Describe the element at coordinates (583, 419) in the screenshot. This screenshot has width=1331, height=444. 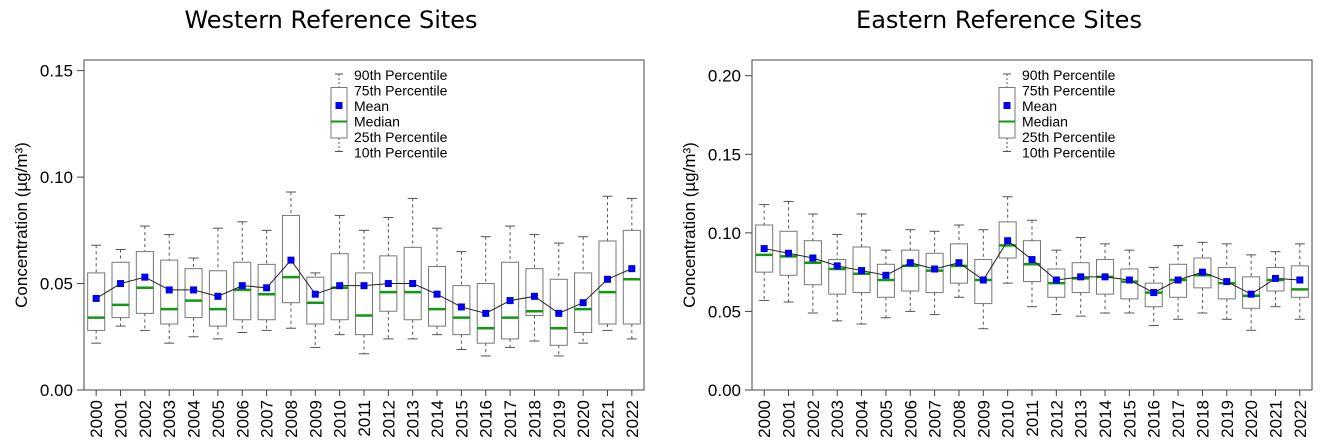
I see `x-tick-label: 2020` at that location.